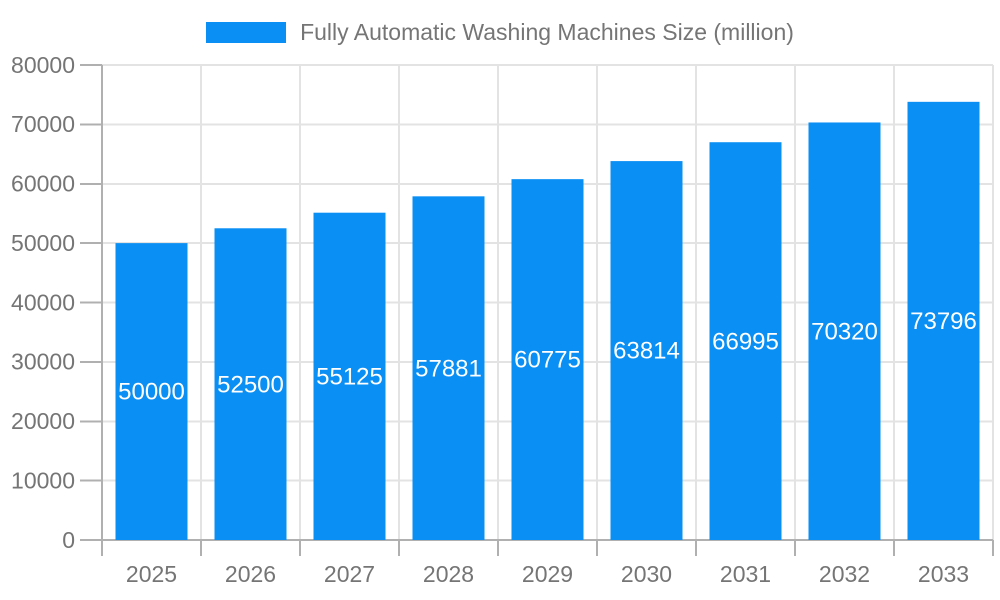  What do you see at coordinates (246, 32) in the screenshot?
I see `legend-swatch` at bounding box center [246, 32].